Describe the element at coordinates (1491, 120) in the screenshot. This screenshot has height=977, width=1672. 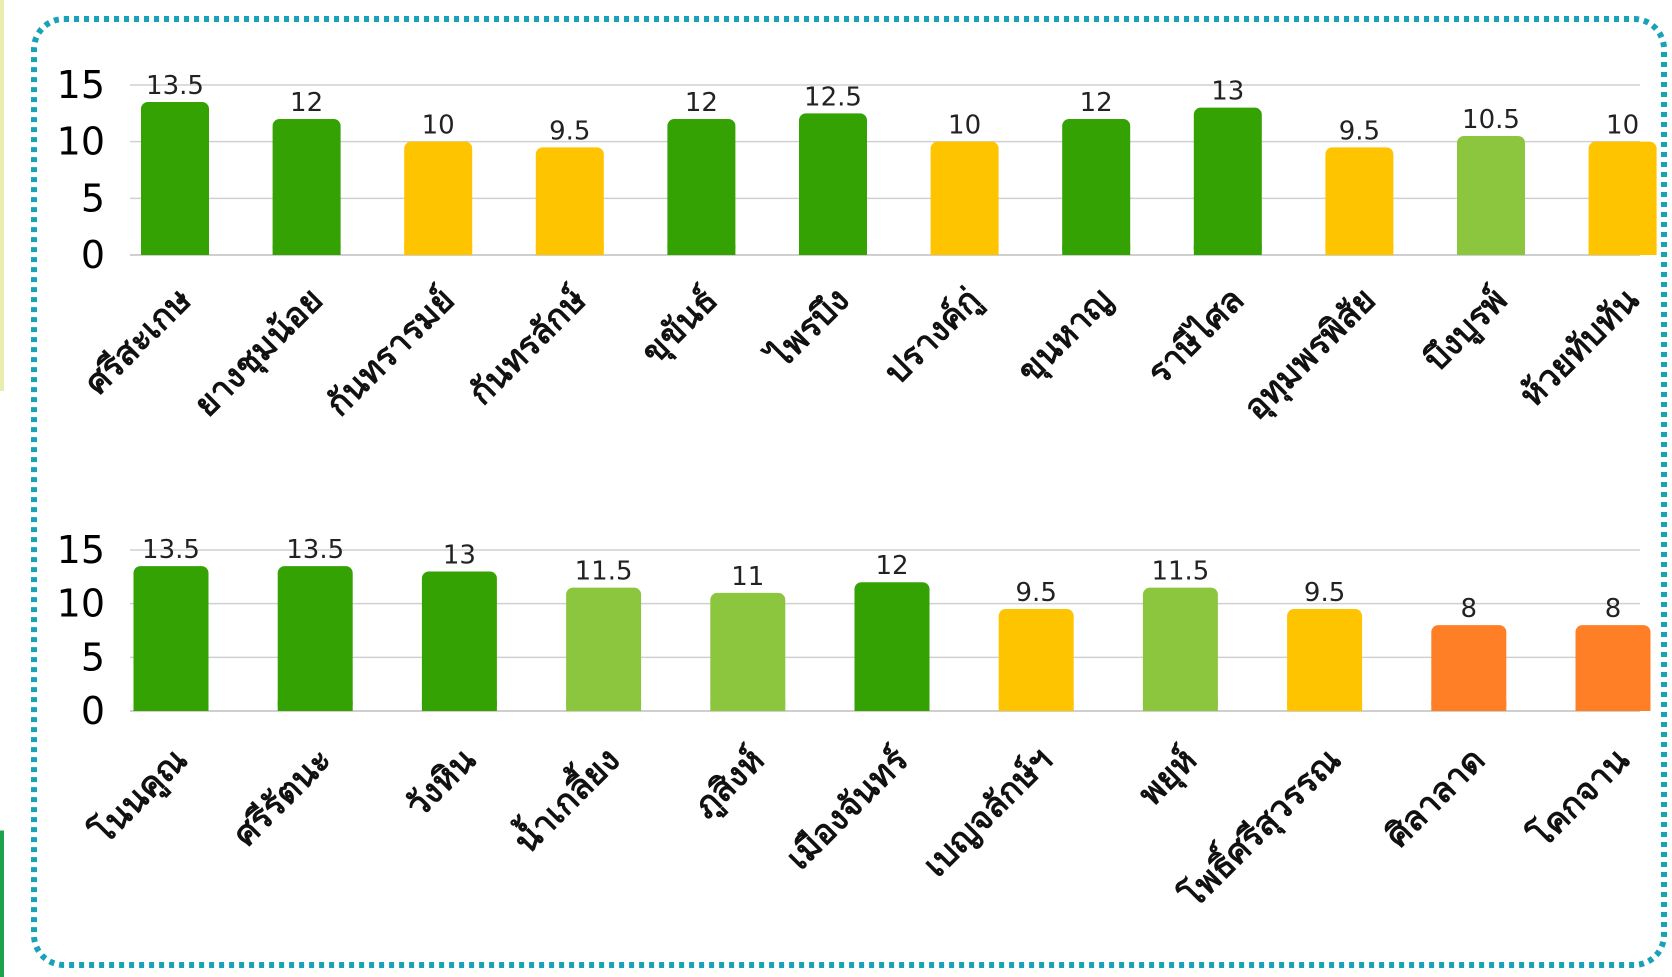
I see `data-label: 10.5` at that location.